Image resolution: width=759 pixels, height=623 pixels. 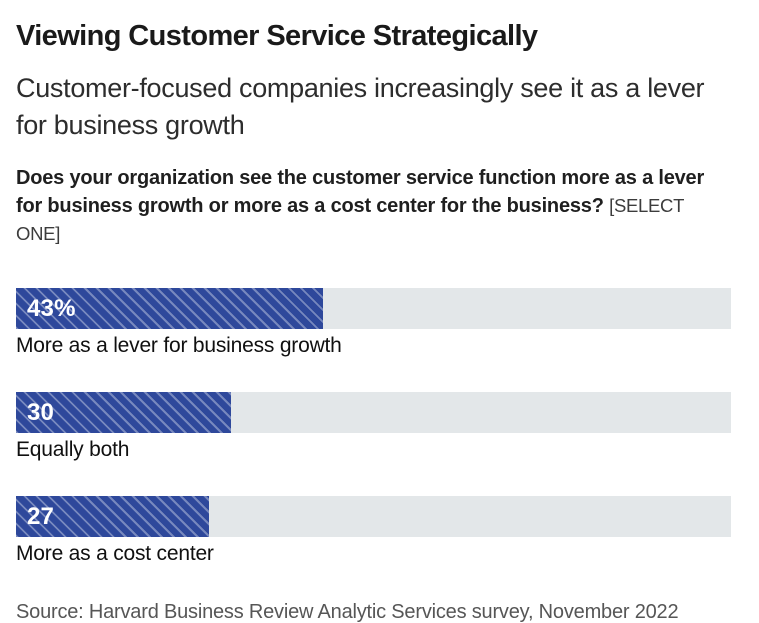 What do you see at coordinates (123, 412) in the screenshot?
I see `bar-fill: 30` at bounding box center [123, 412].